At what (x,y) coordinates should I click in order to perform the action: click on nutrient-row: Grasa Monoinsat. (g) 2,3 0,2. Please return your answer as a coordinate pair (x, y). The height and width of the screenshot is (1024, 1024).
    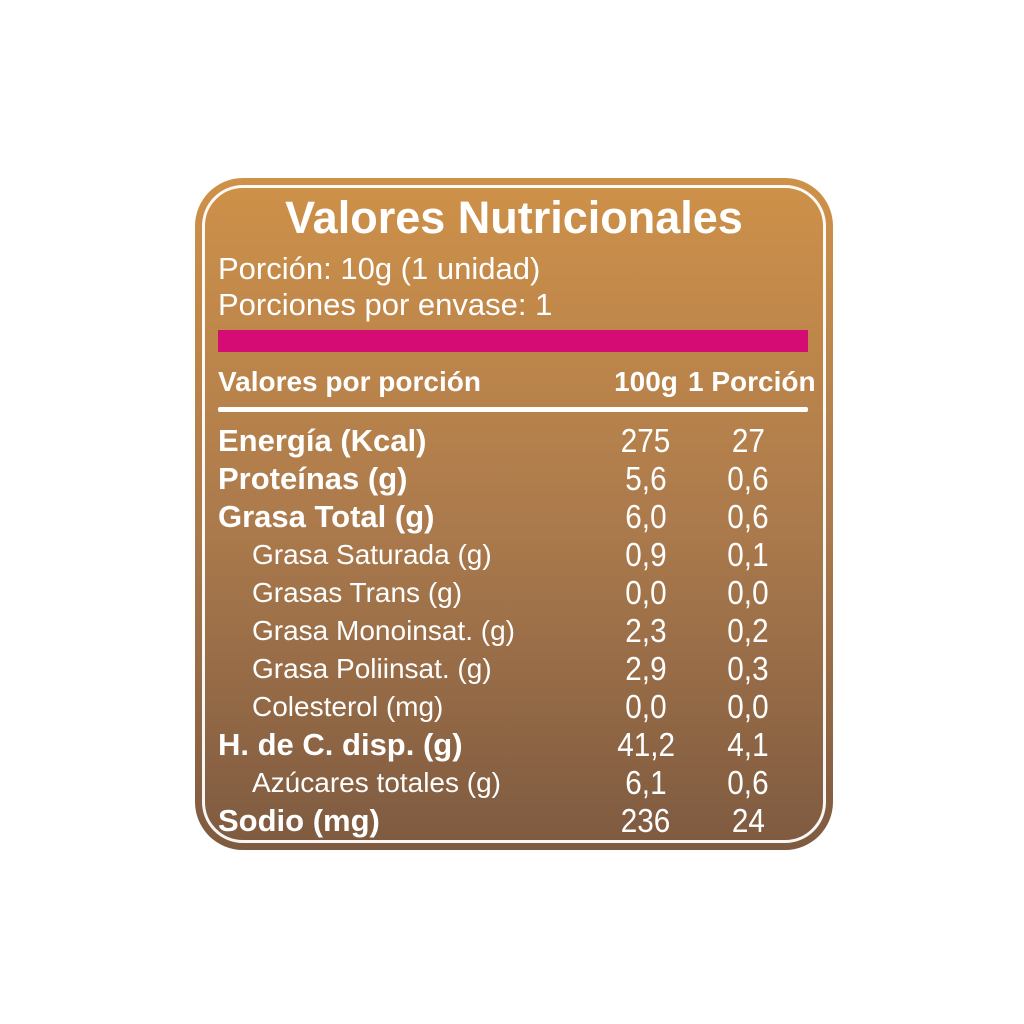
    Looking at the image, I should click on (513, 631).